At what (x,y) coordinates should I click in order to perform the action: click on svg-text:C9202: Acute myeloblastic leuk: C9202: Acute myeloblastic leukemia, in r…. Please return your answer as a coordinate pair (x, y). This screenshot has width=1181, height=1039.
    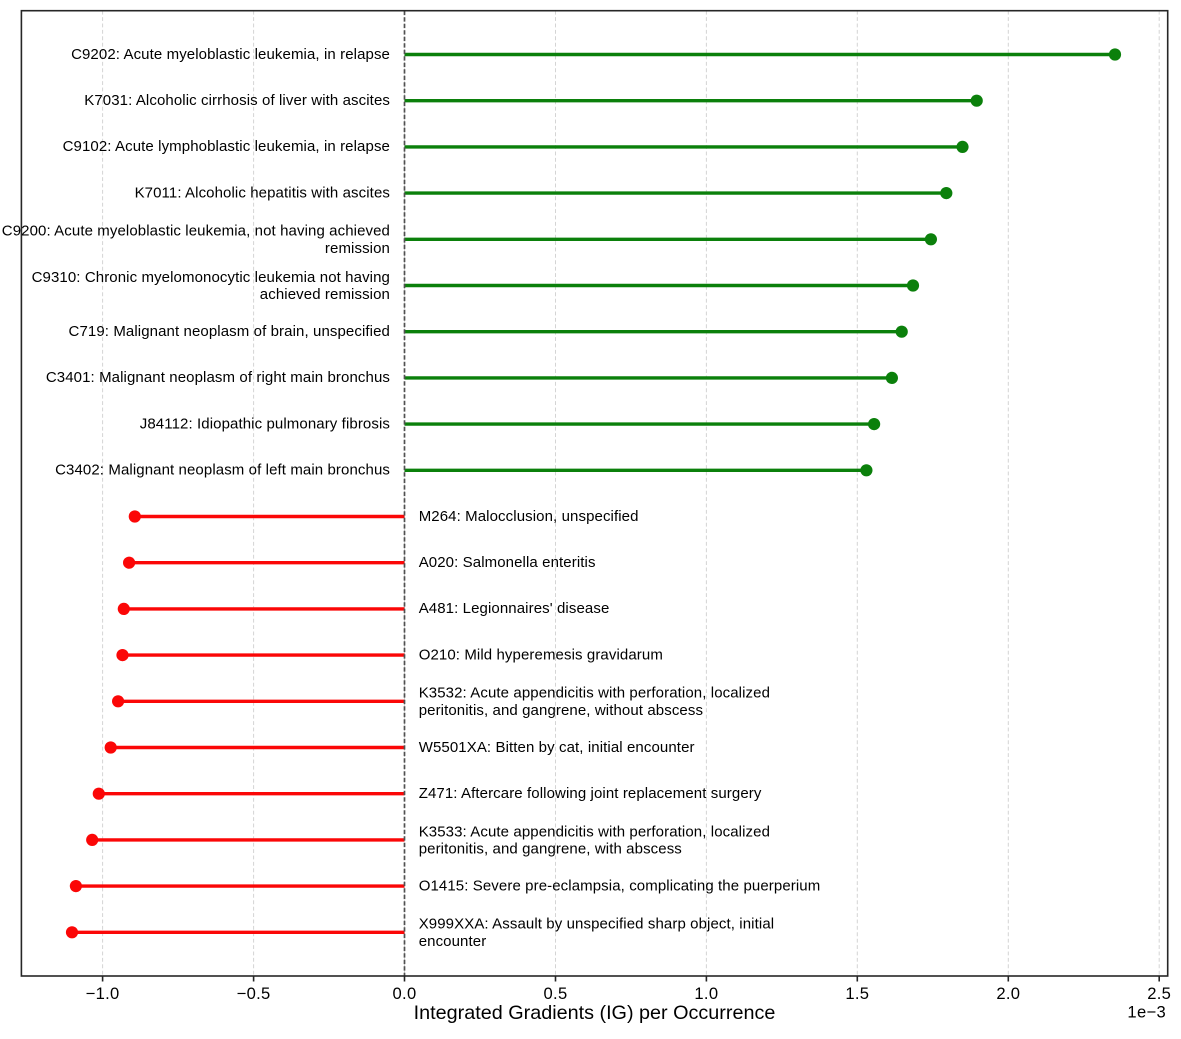
    Looking at the image, I should click on (230, 54).